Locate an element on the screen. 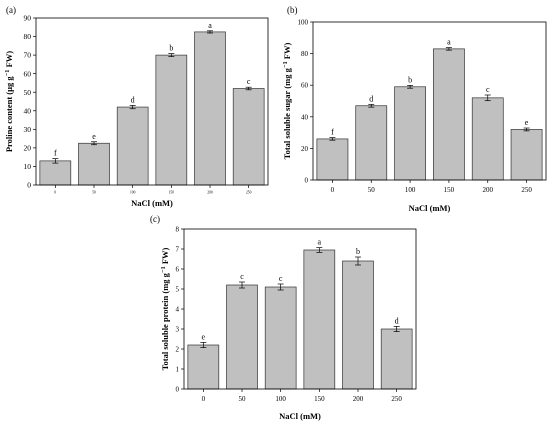  y-tick-label: 2 is located at coordinates (178, 349).